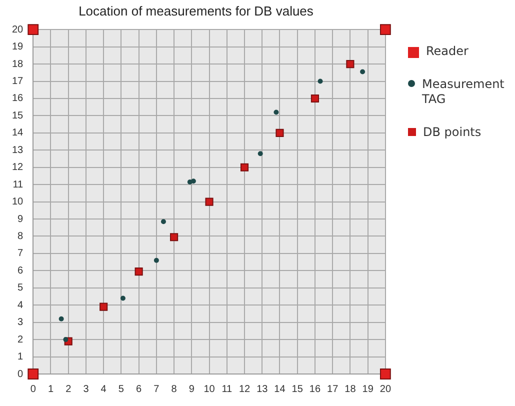 The image size is (515, 406). Describe the element at coordinates (191, 389) in the screenshot. I see `x-tick-label: 9` at that location.